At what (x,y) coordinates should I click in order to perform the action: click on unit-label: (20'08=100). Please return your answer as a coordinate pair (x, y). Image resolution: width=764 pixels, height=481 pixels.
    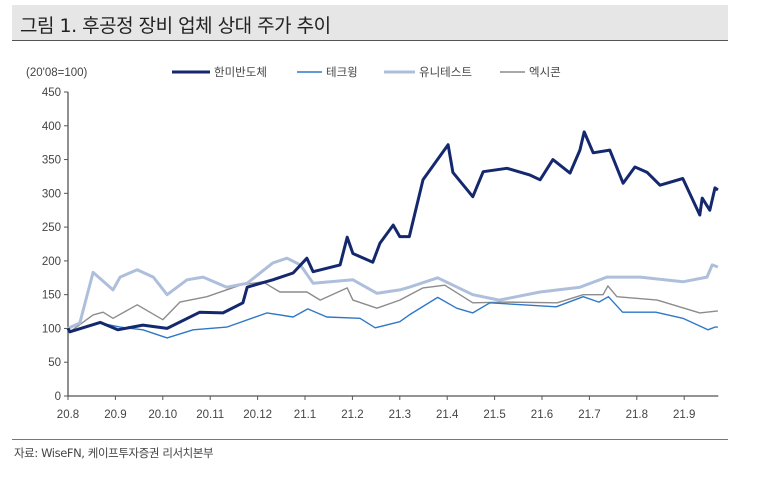
    Looking at the image, I should click on (57, 73).